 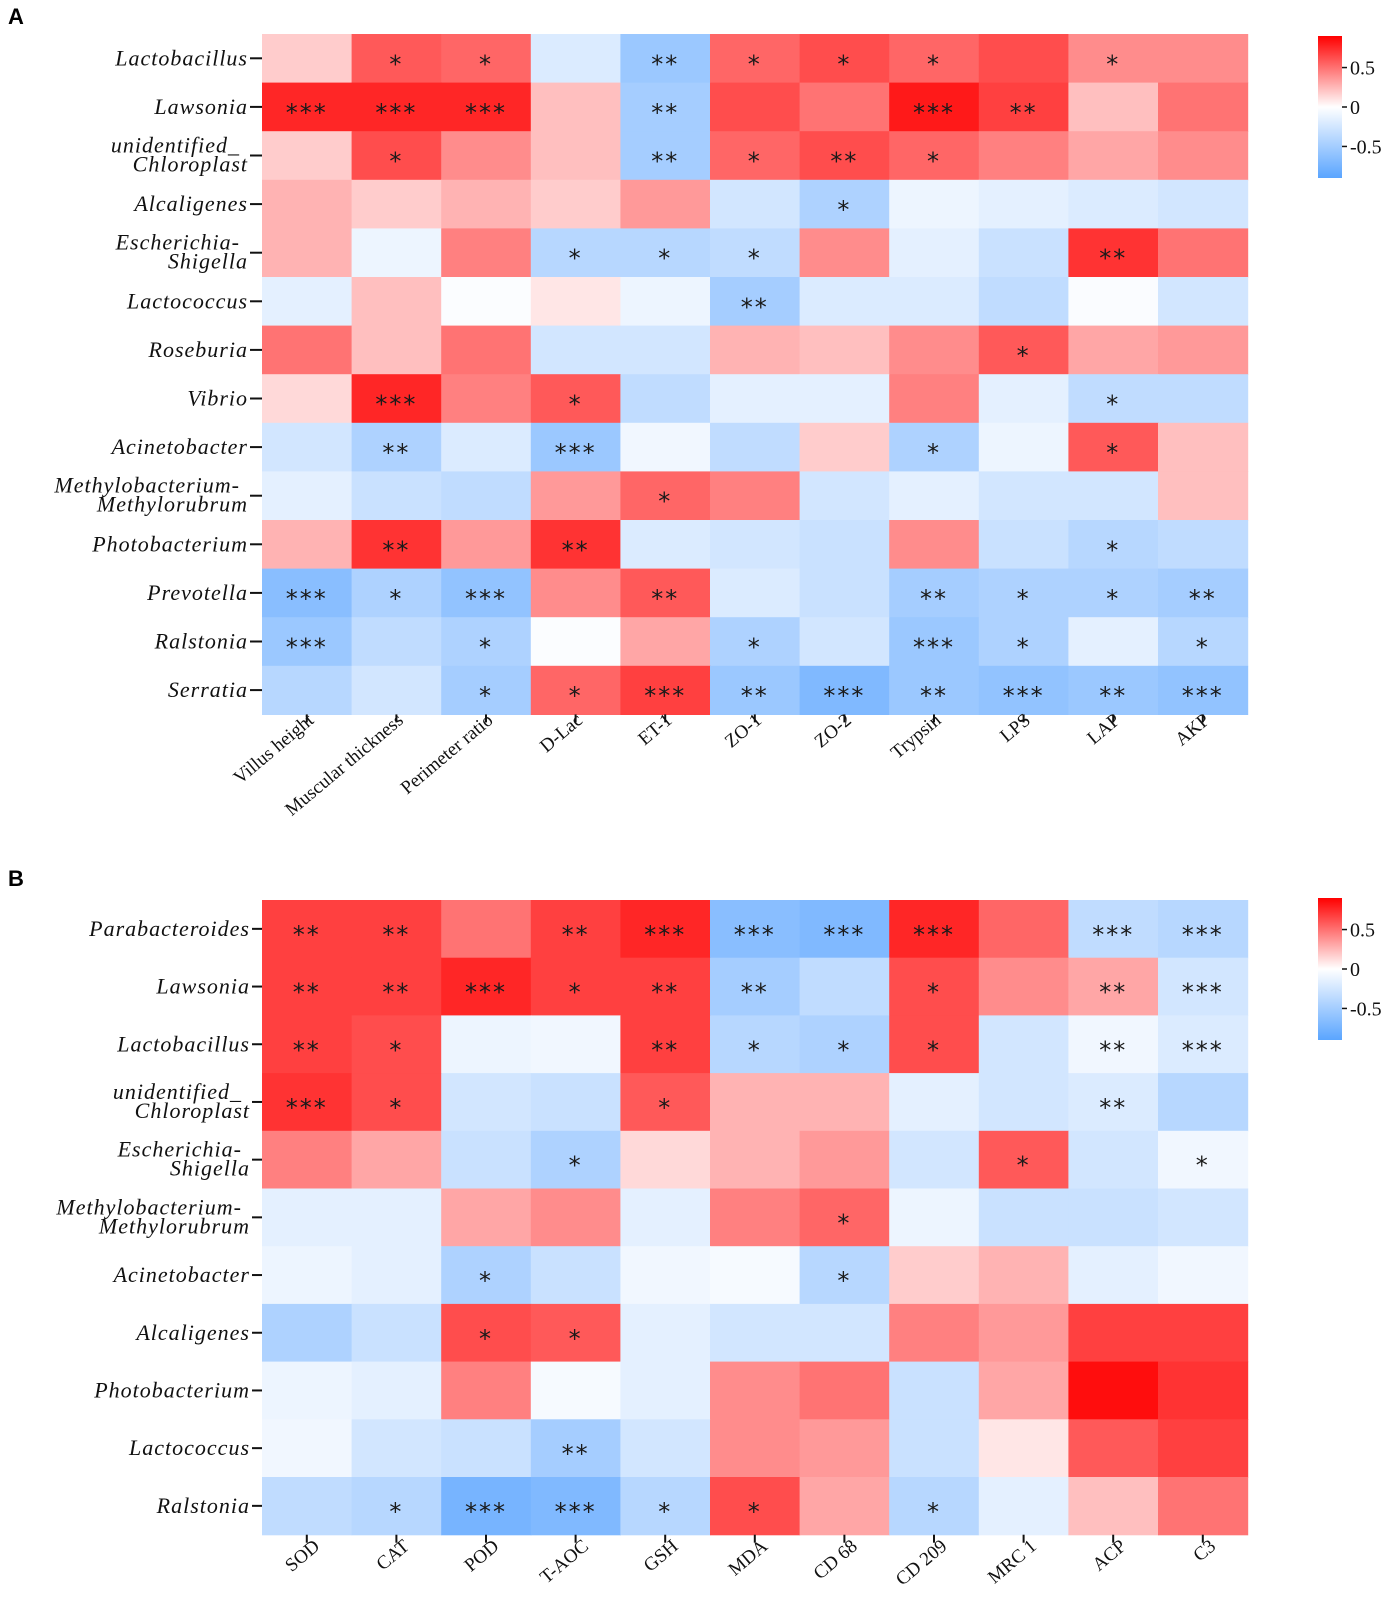 I want to click on row-label: Alcaligenes, so click(x=192, y=1332).